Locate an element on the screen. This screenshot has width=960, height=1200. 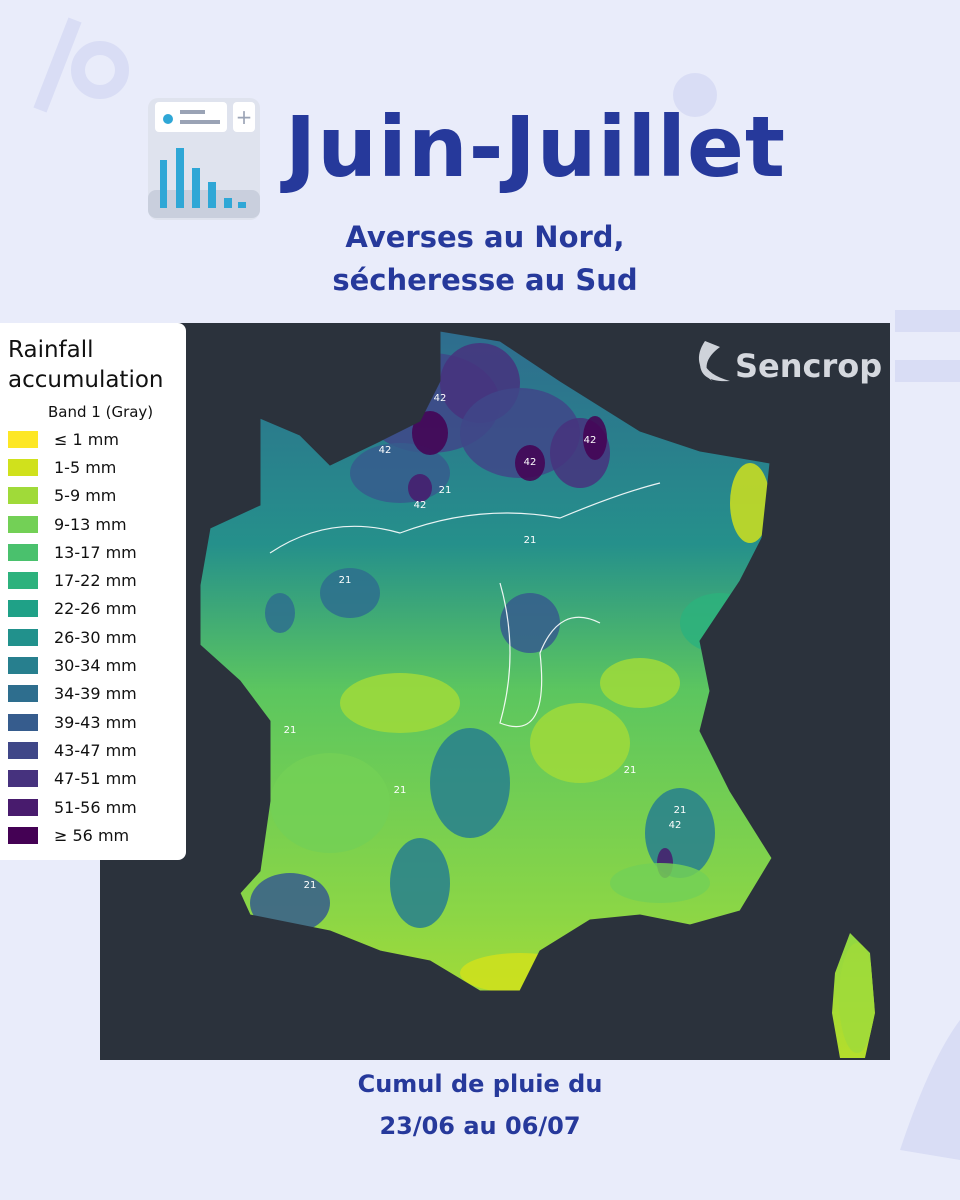
sencrop-logo: Sencrop is located at coordinates (790, 363).